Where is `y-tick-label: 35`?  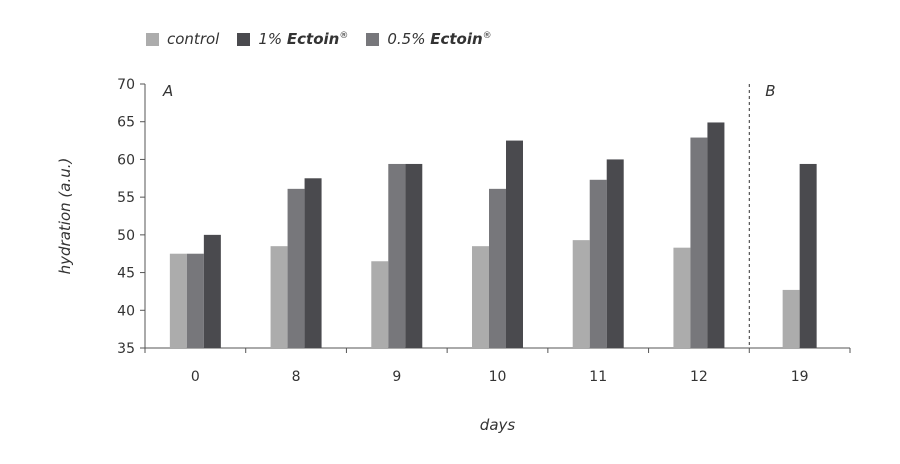 y-tick-label: 35 is located at coordinates (126, 349).